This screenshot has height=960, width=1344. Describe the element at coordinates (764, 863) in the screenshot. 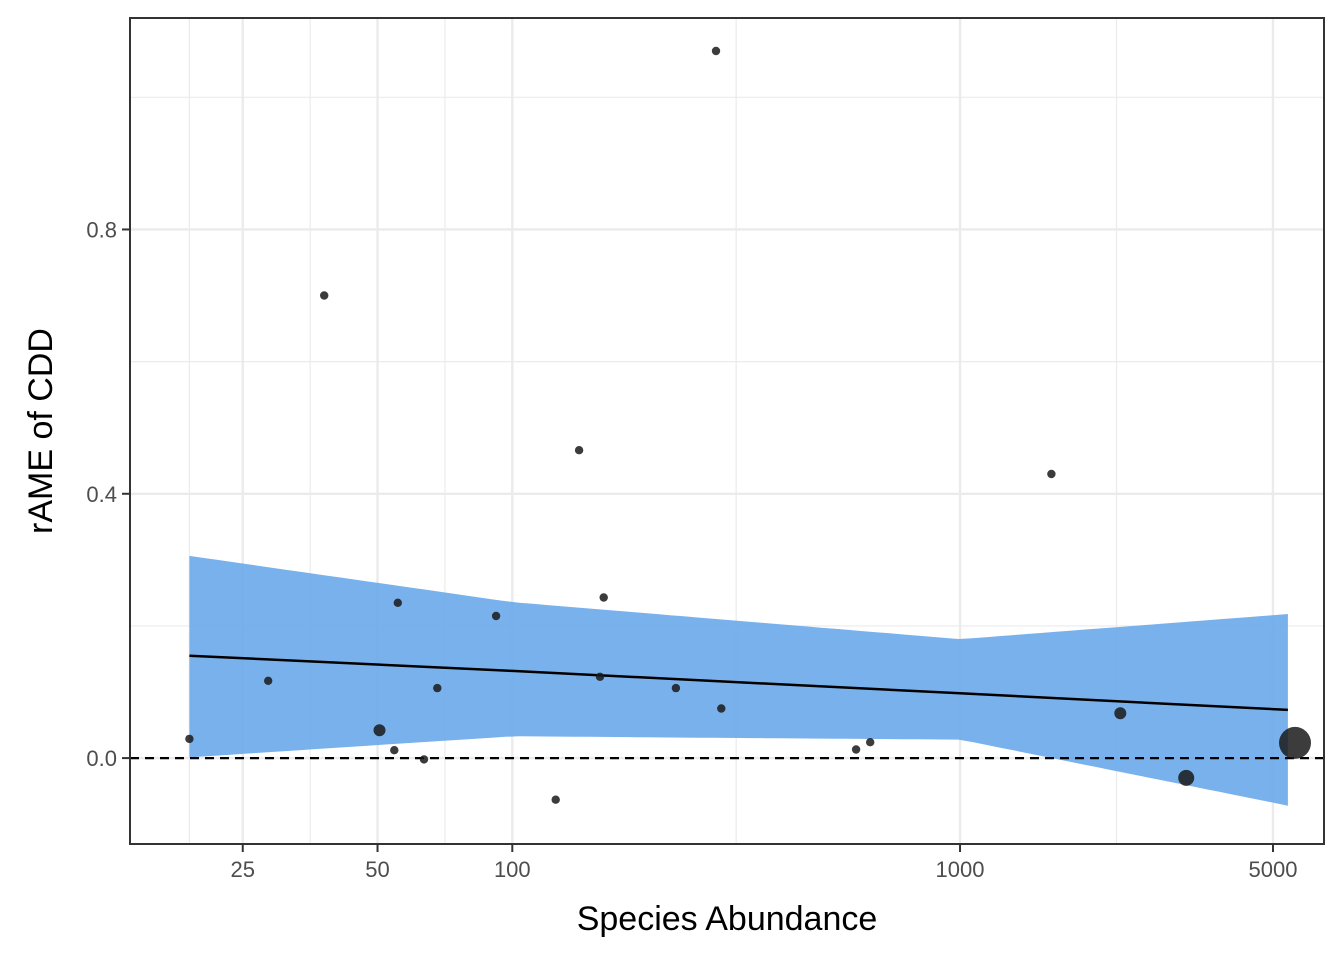

I see `x-axis-ticks: 25 50 100 1000 5000` at that location.